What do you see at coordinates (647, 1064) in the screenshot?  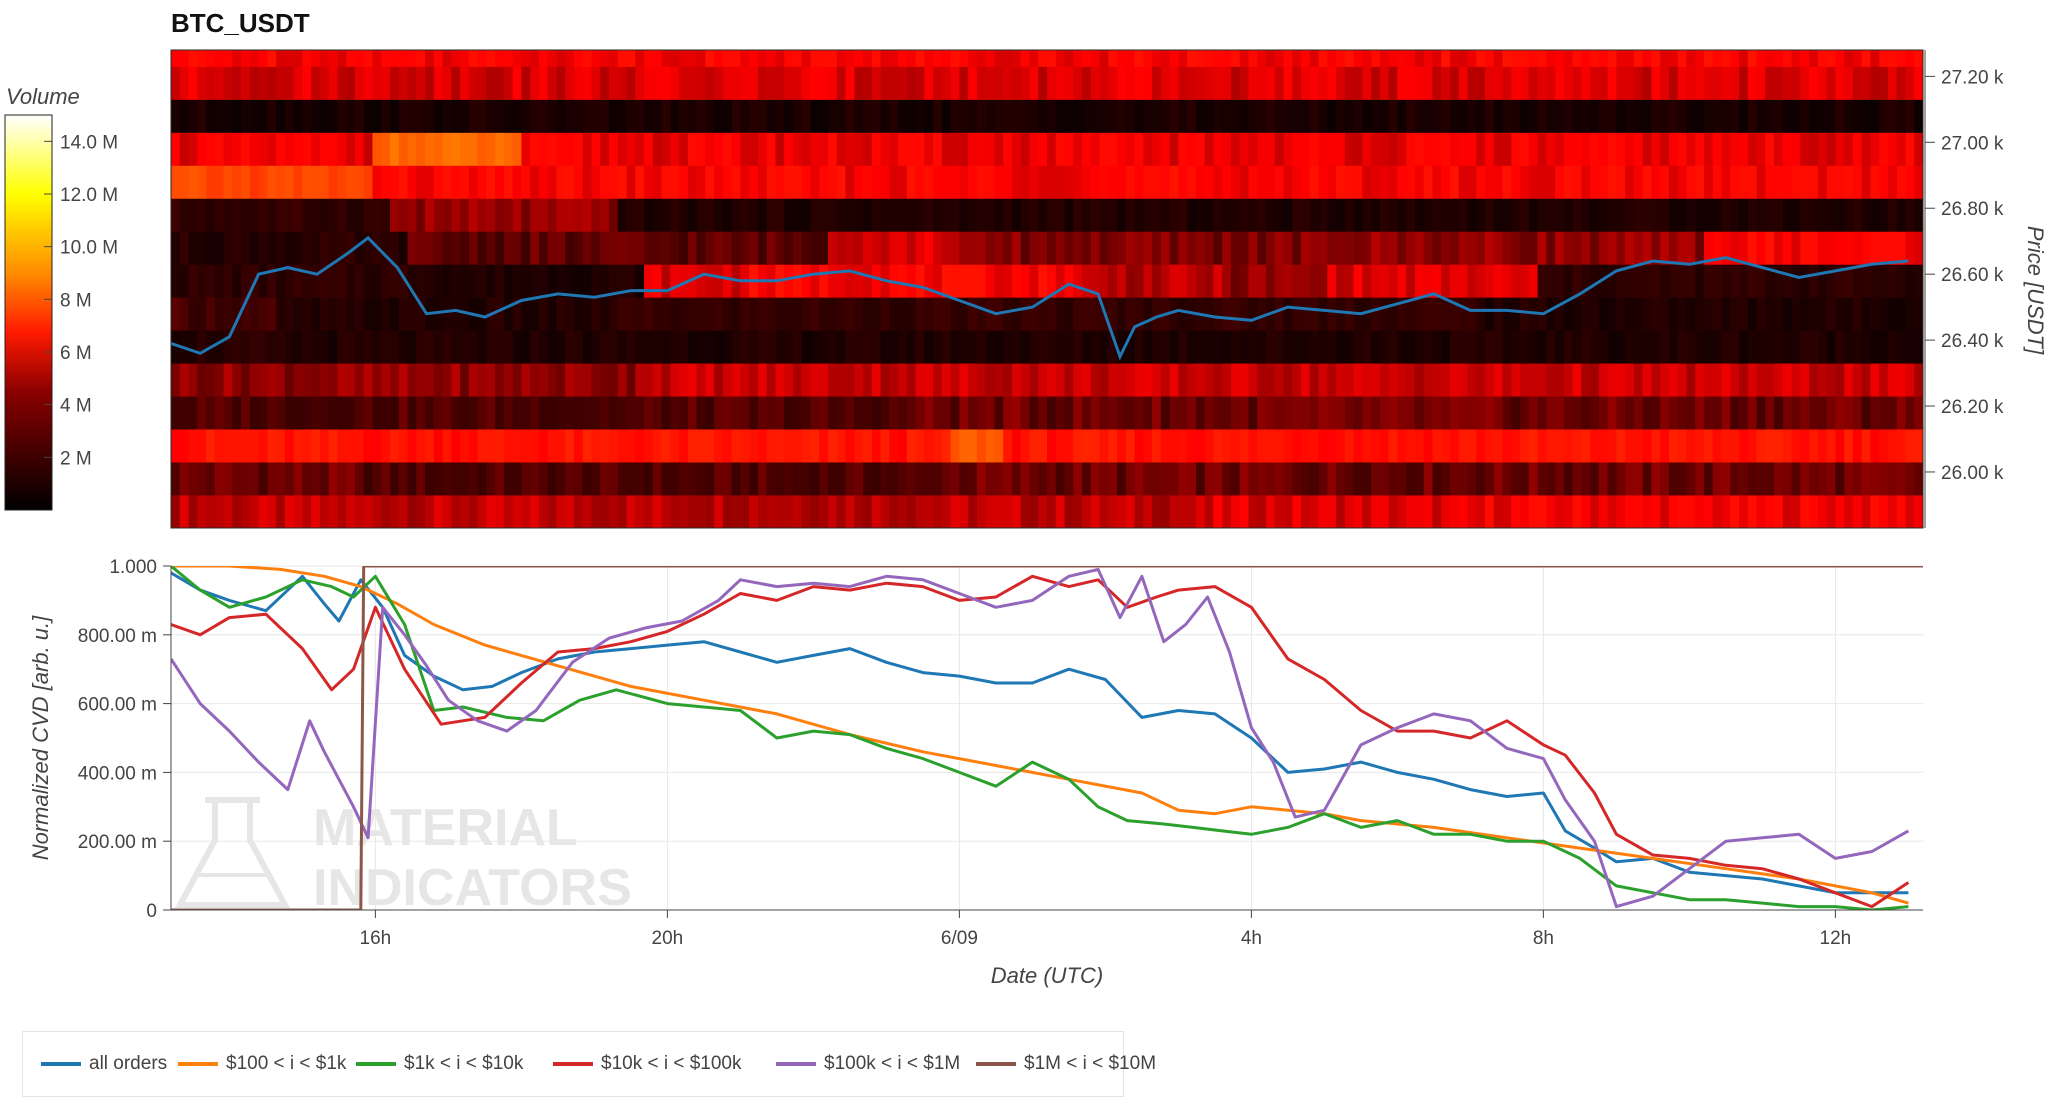 I see `legend-item: $10k < i < $100k` at bounding box center [647, 1064].